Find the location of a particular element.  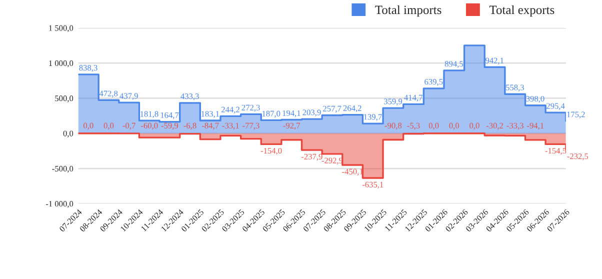

data-label: 558,3 is located at coordinates (515, 88).